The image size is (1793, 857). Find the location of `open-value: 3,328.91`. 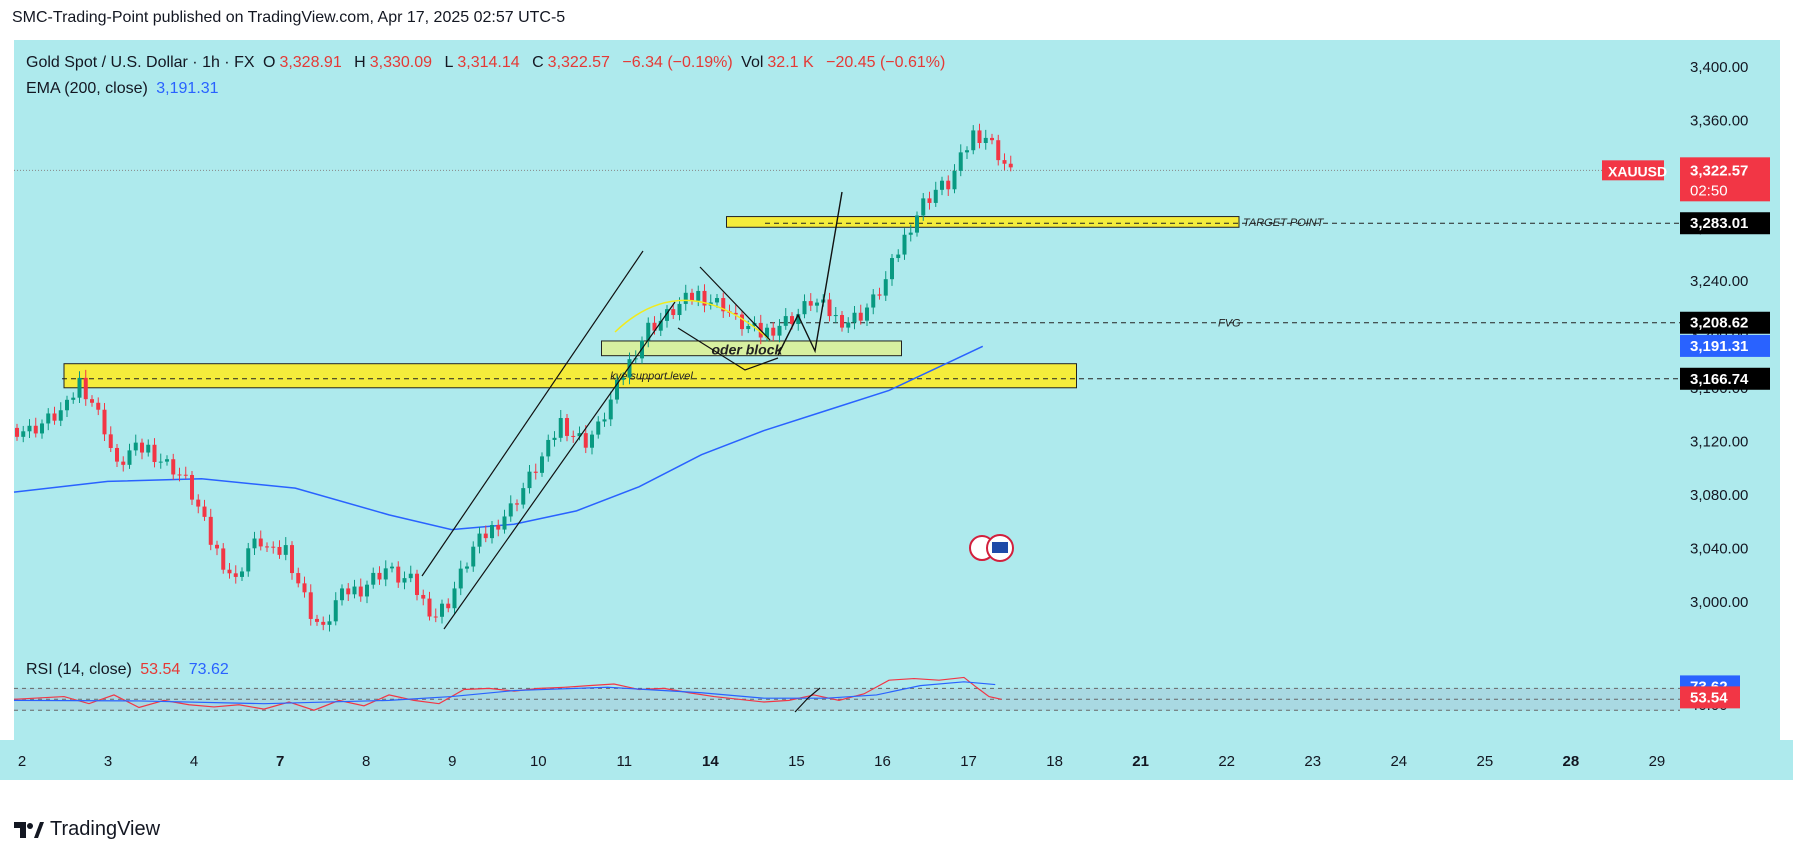

open-value: 3,328.91 is located at coordinates (310, 62).